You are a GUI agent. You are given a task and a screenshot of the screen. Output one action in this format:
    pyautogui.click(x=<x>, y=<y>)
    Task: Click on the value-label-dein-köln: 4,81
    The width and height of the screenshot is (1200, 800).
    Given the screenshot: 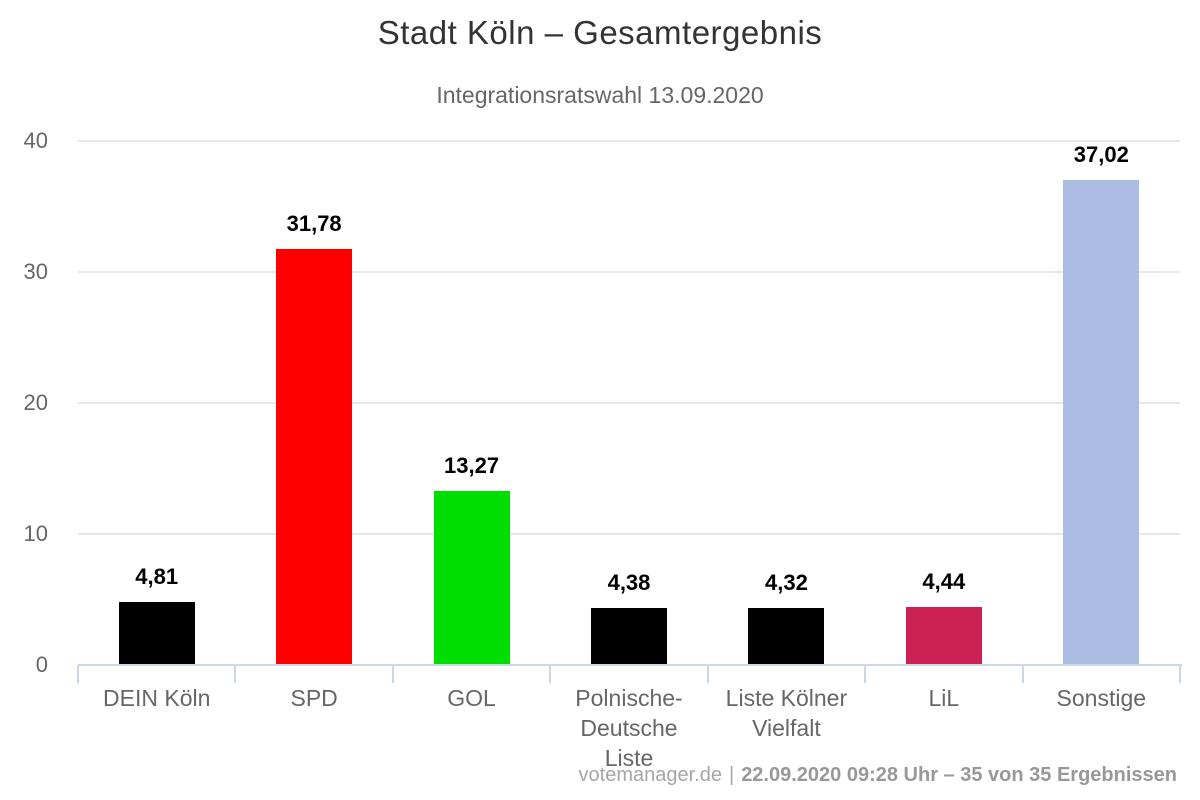 What is the action you would take?
    pyautogui.click(x=157, y=576)
    